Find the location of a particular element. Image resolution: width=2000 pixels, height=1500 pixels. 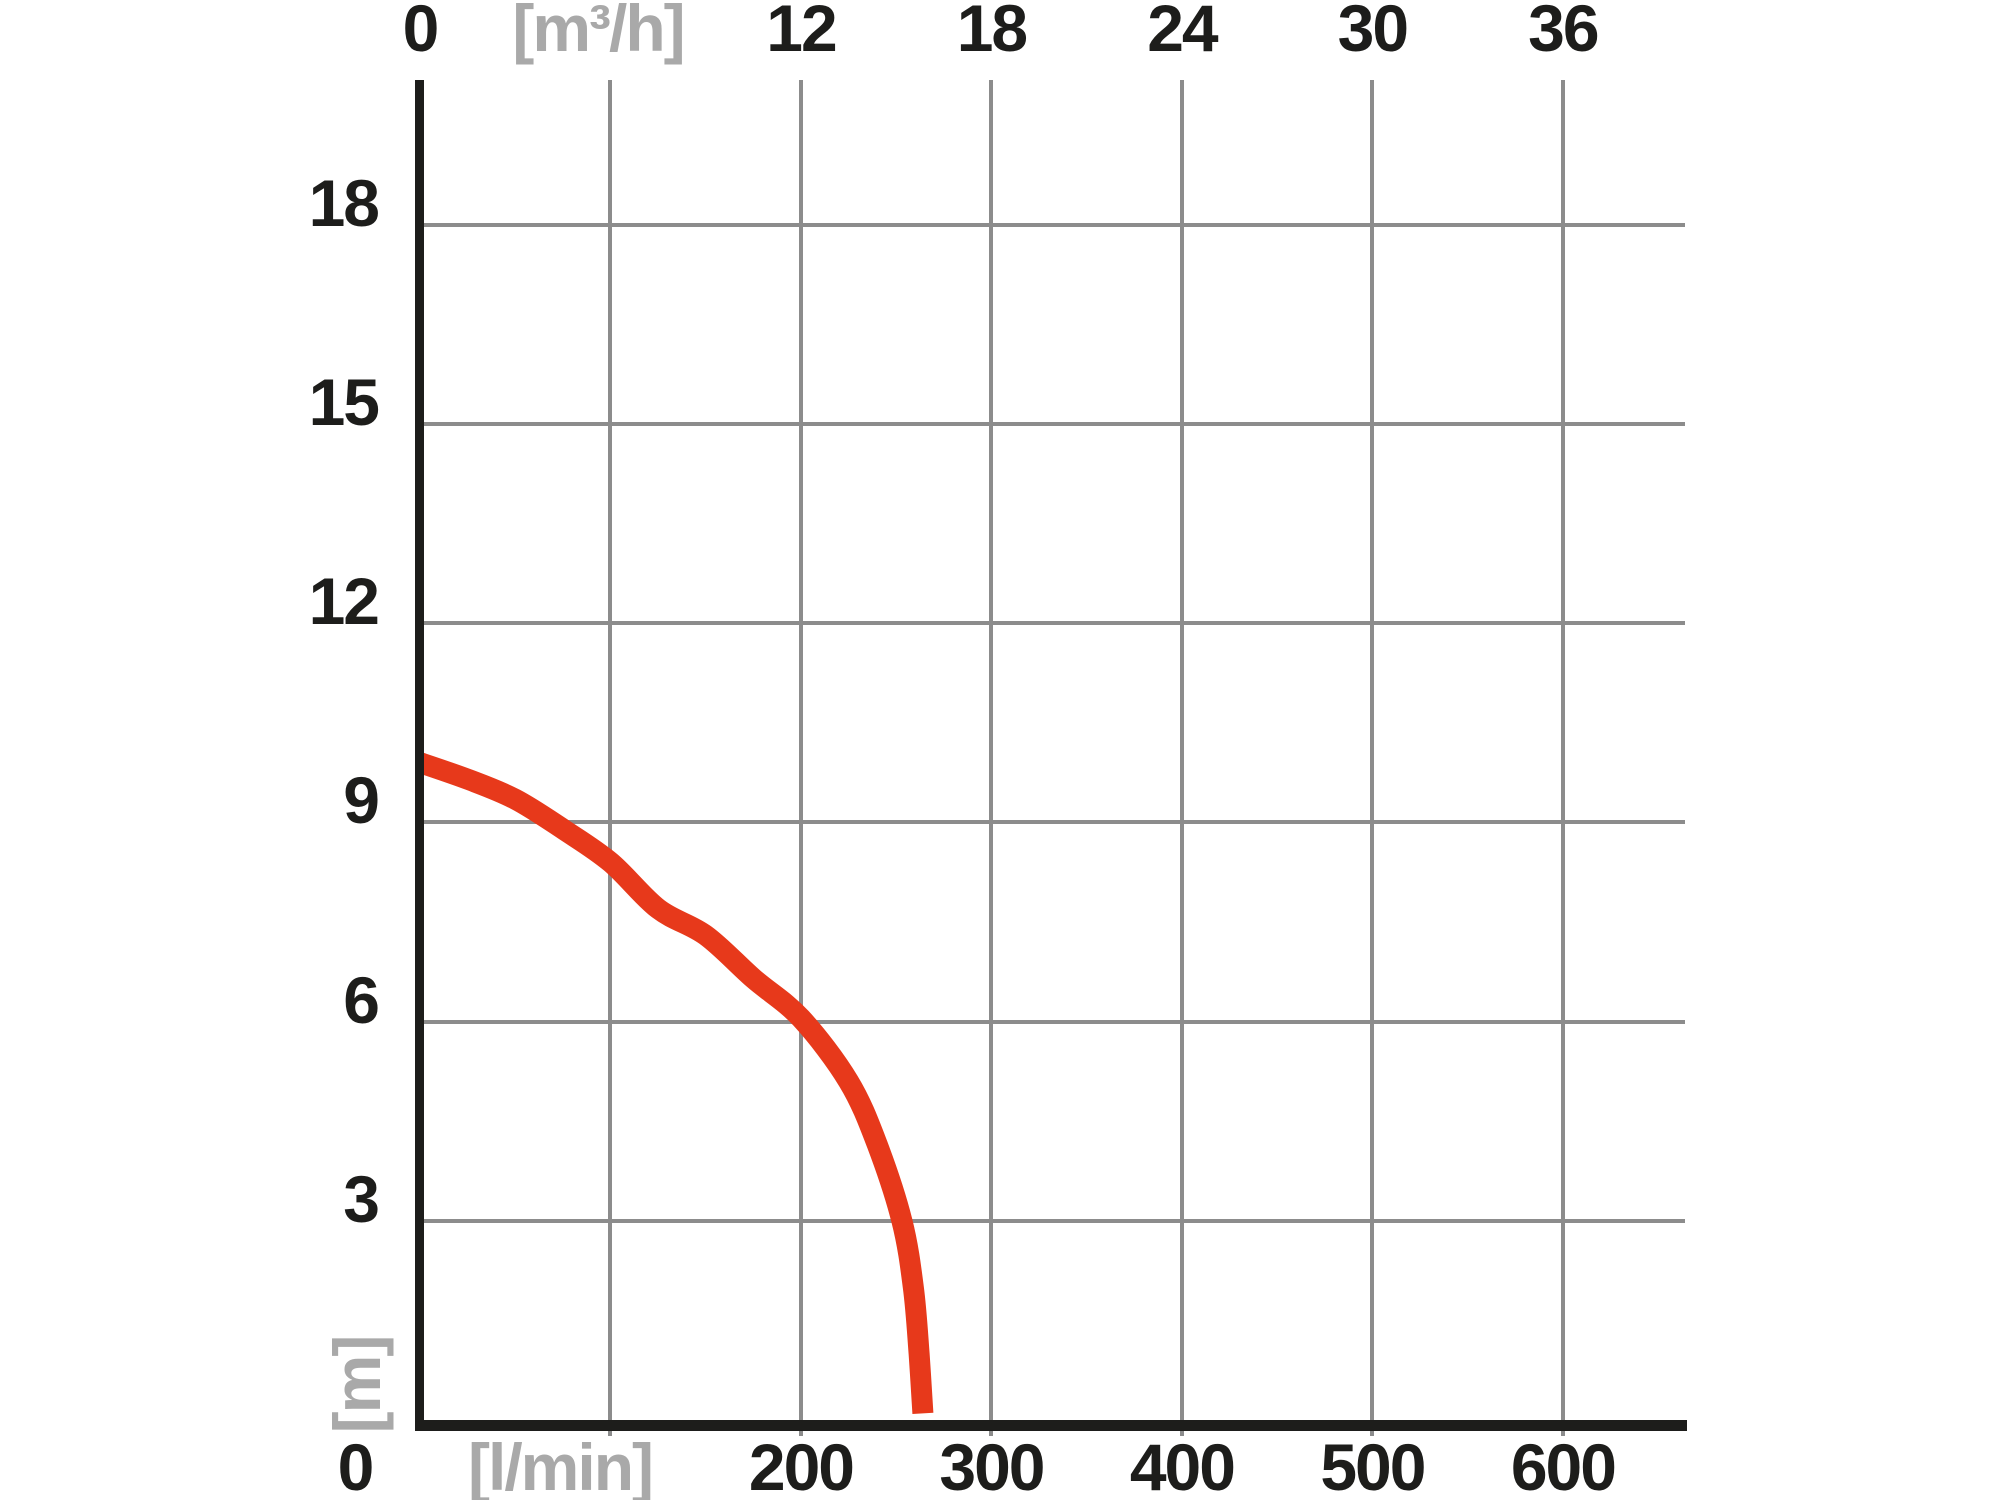

x-axis-top-tick-label: 30 is located at coordinates (1373, 32).